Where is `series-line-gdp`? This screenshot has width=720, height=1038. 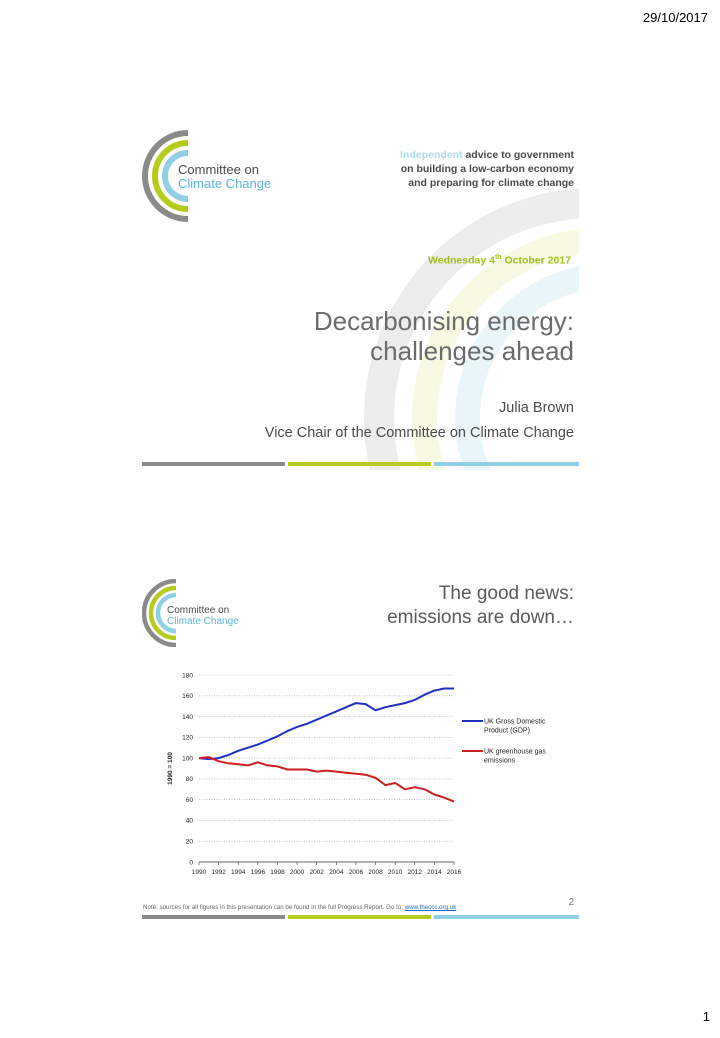
series-line-gdp is located at coordinates (326, 724).